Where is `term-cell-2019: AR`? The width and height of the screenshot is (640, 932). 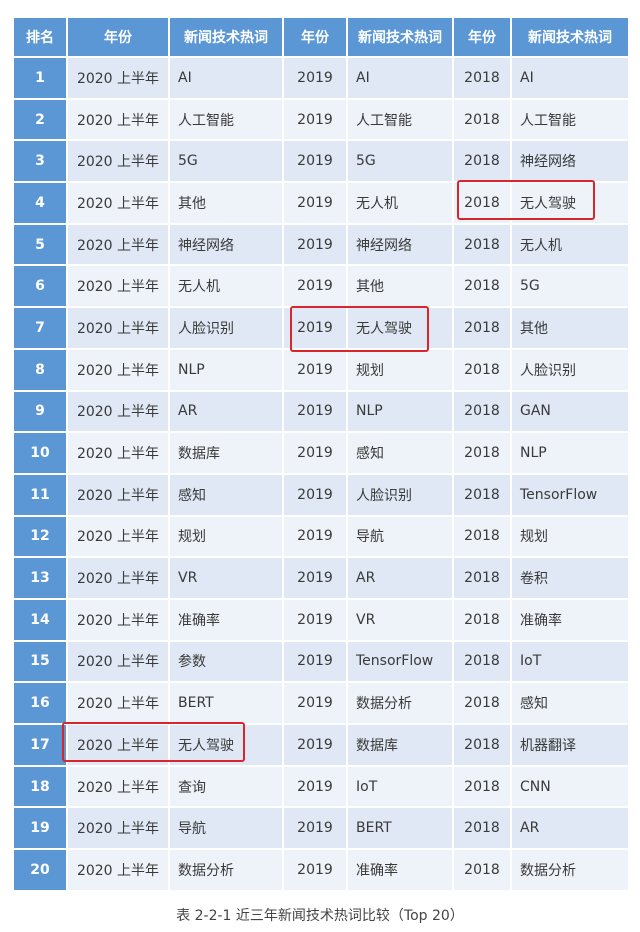 term-cell-2019: AR is located at coordinates (400, 578).